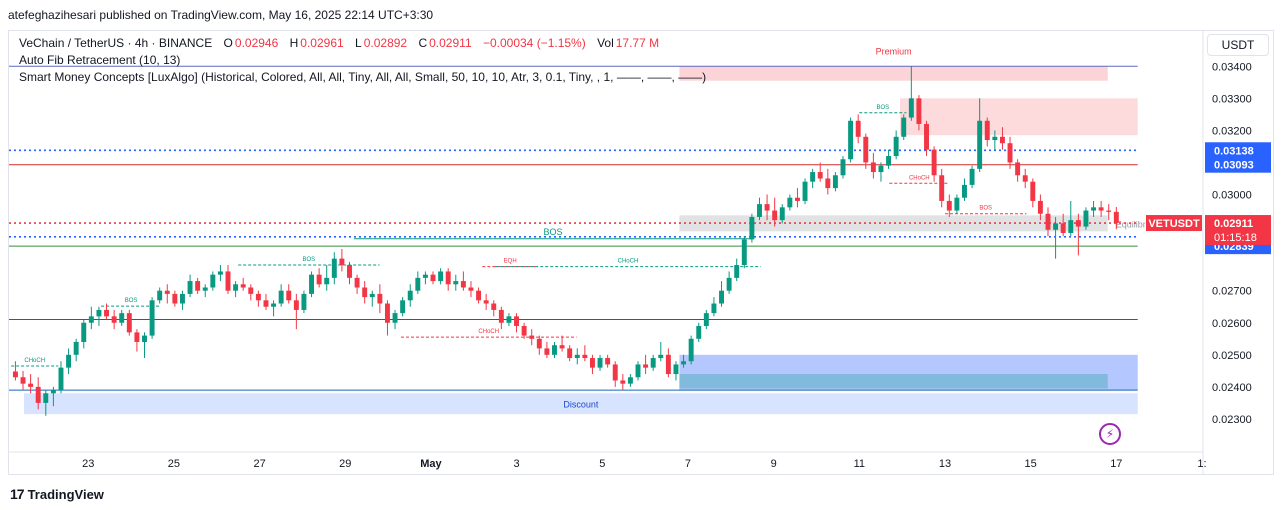 This screenshot has width=1281, height=510. I want to click on legend-indicator-fib: Auto Fib Retracement (10, 13), so click(100, 60).